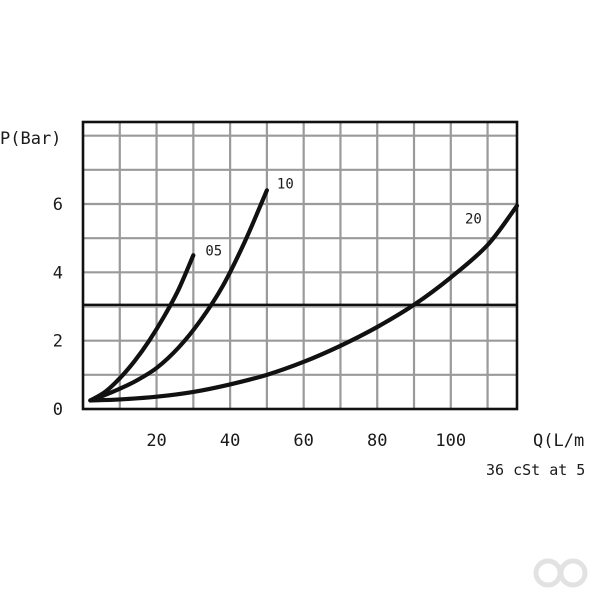  I want to click on y-tick-label: 6, so click(58, 205).